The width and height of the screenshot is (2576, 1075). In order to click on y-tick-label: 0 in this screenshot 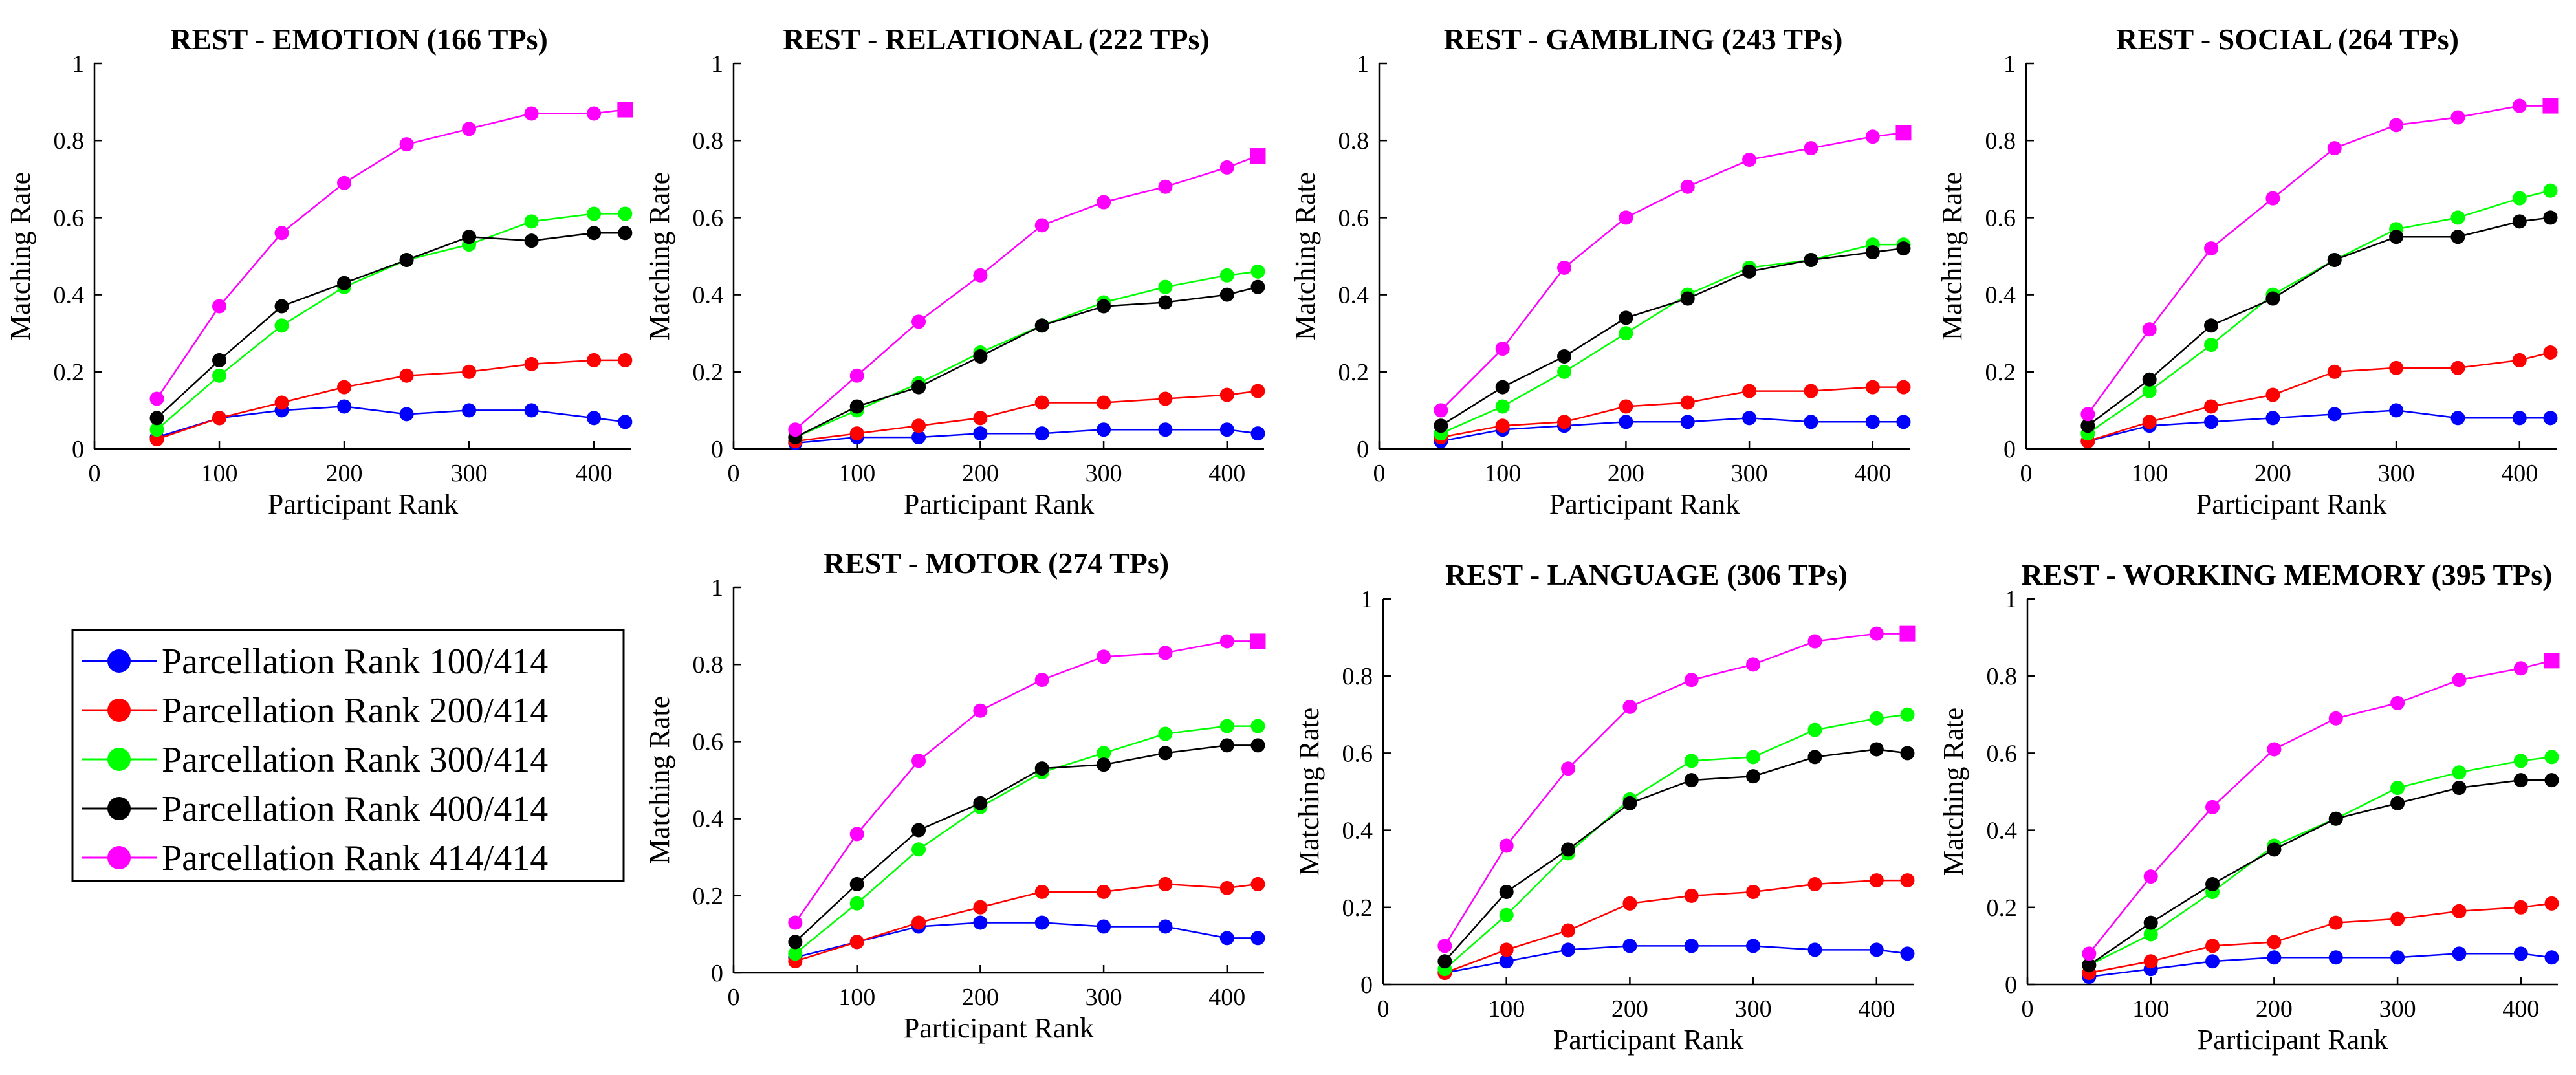, I will do `click(1363, 449)`.